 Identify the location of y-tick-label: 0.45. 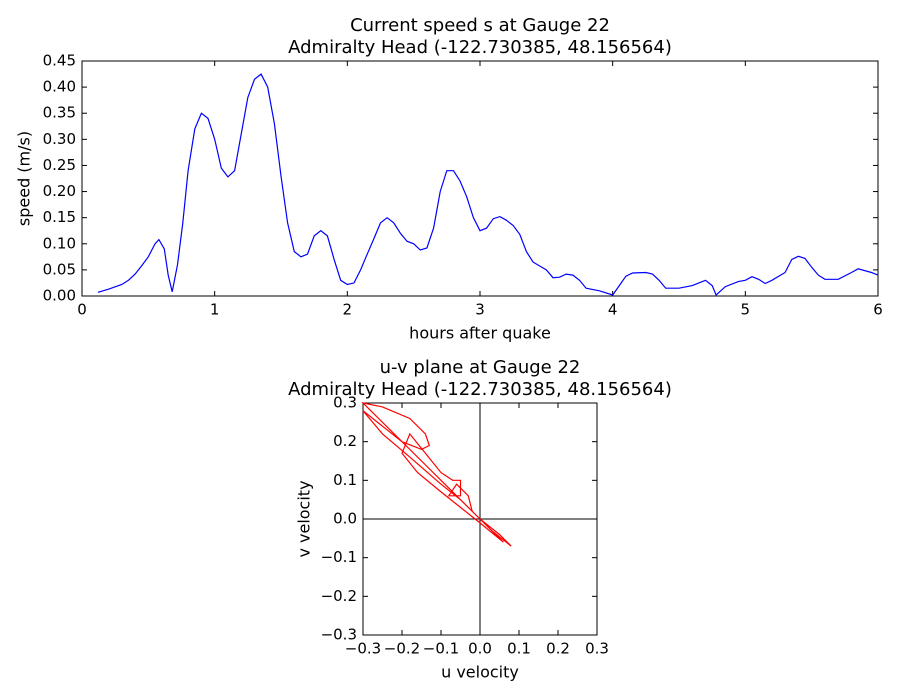
(59, 61).